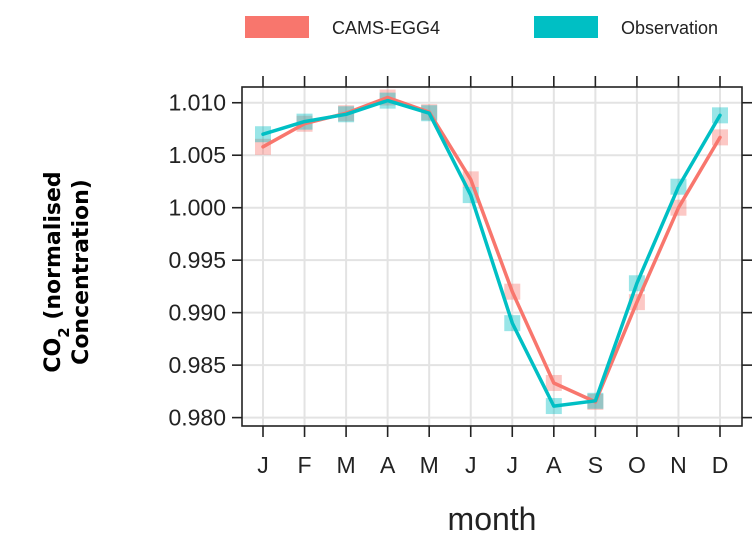  What do you see at coordinates (720, 465) in the screenshot?
I see `x-tick-label: D` at bounding box center [720, 465].